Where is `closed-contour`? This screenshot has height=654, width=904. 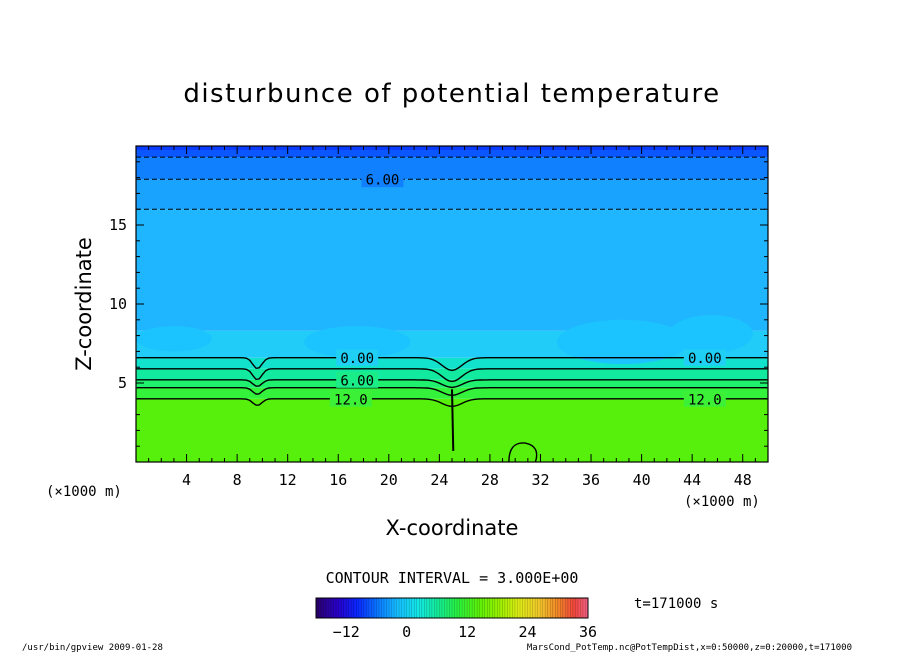 closed-contour is located at coordinates (523, 452).